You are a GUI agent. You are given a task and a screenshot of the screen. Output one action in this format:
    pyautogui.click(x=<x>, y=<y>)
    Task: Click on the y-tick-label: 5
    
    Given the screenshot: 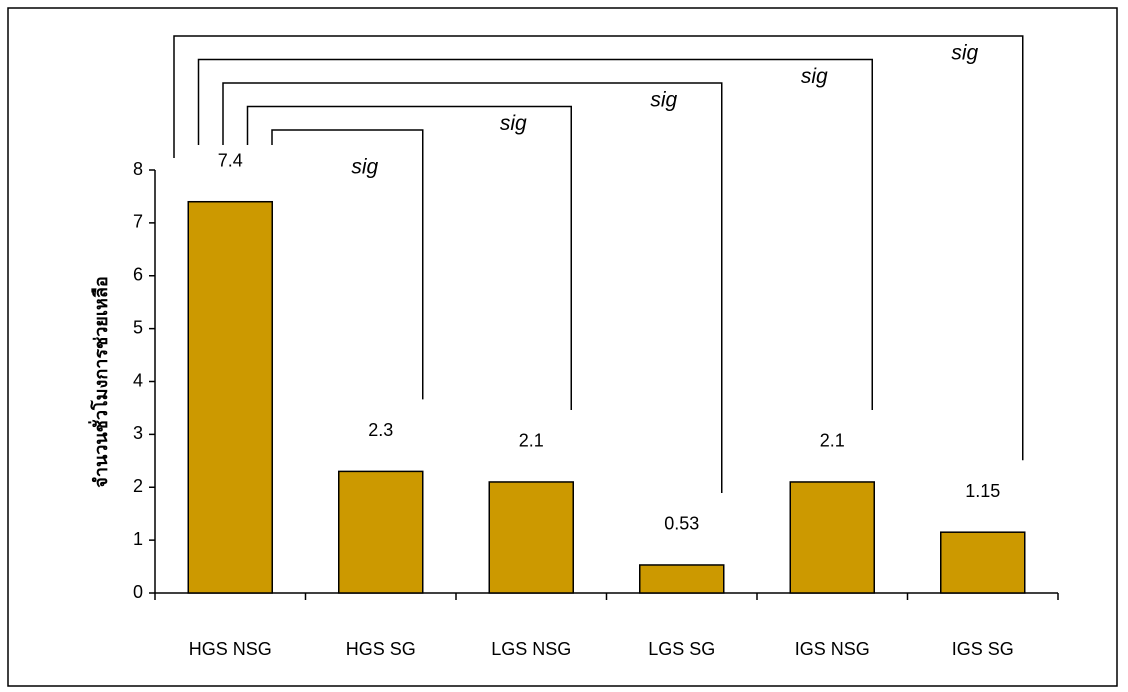 What is the action you would take?
    pyautogui.click(x=138, y=327)
    